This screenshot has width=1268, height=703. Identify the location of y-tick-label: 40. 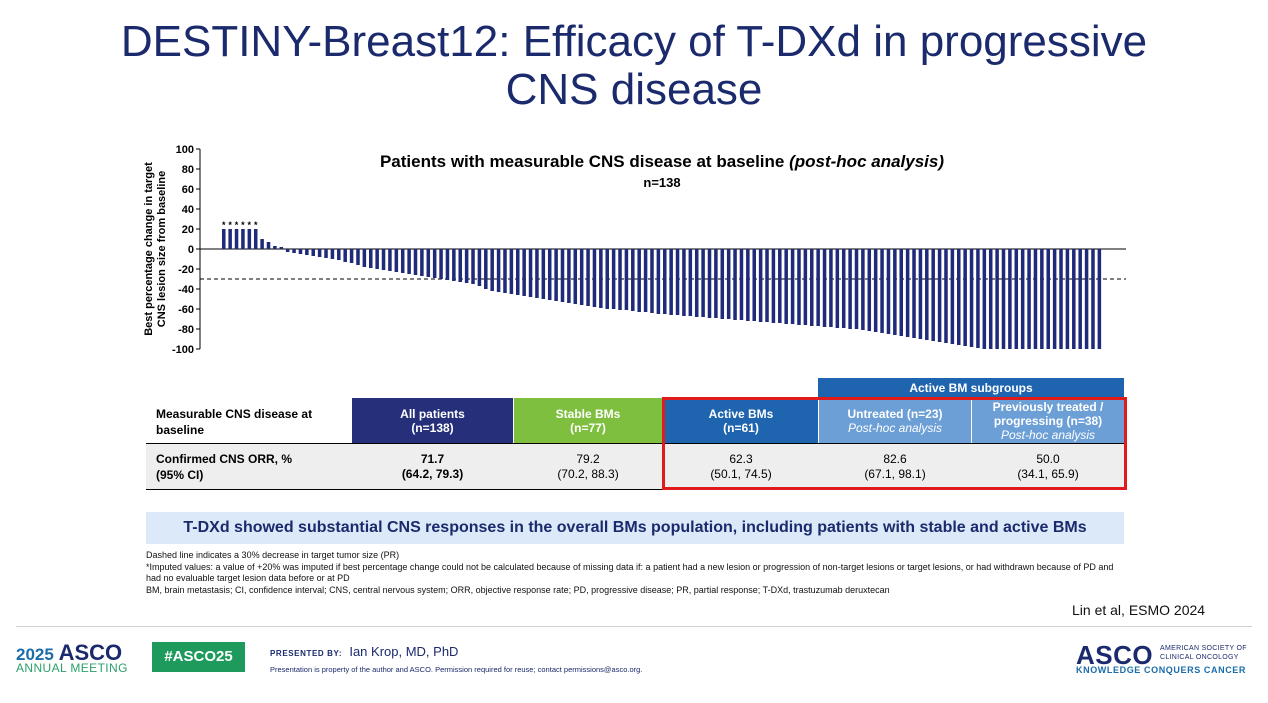
(188, 210).